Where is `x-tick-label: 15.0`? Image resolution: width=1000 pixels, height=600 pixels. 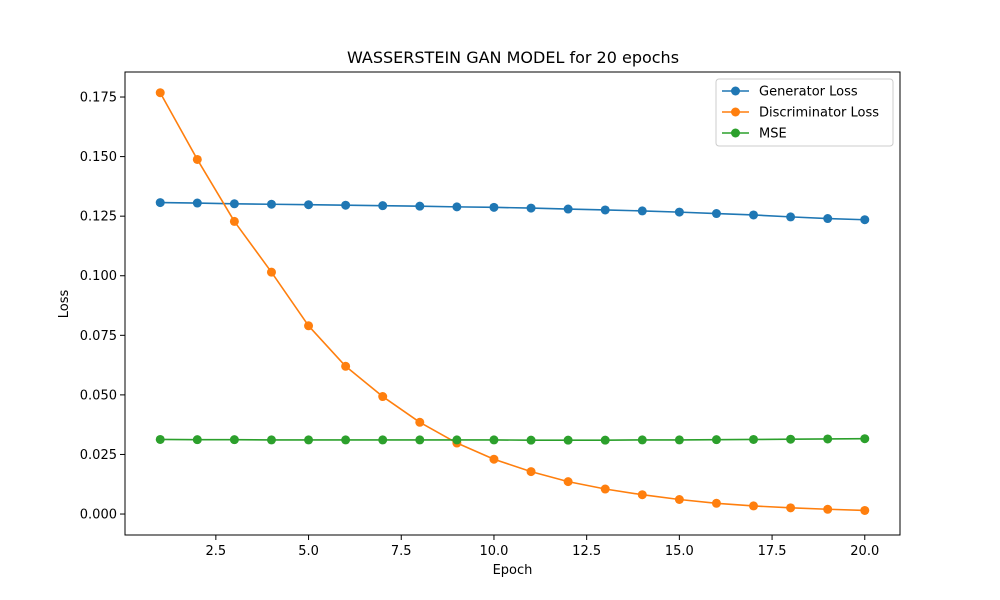 x-tick-label: 15.0 is located at coordinates (679, 551).